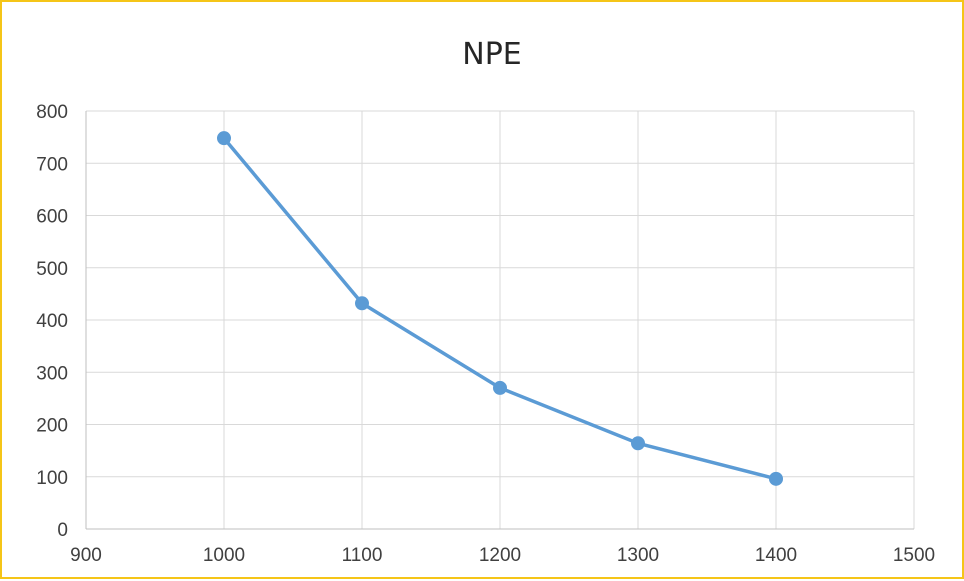 This screenshot has width=964, height=581. I want to click on x-tick-label: 1400, so click(776, 555).